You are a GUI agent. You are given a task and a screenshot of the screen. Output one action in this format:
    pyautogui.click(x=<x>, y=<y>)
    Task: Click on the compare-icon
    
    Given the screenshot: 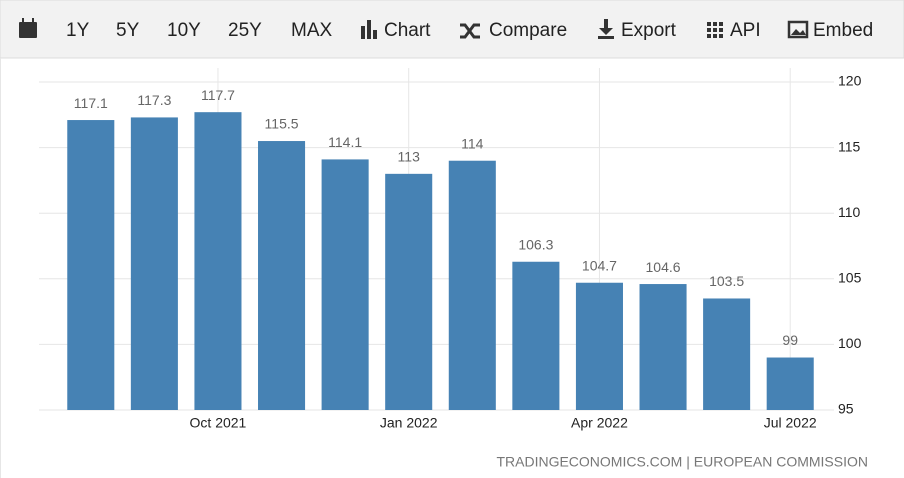 What is the action you would take?
    pyautogui.click(x=470, y=31)
    